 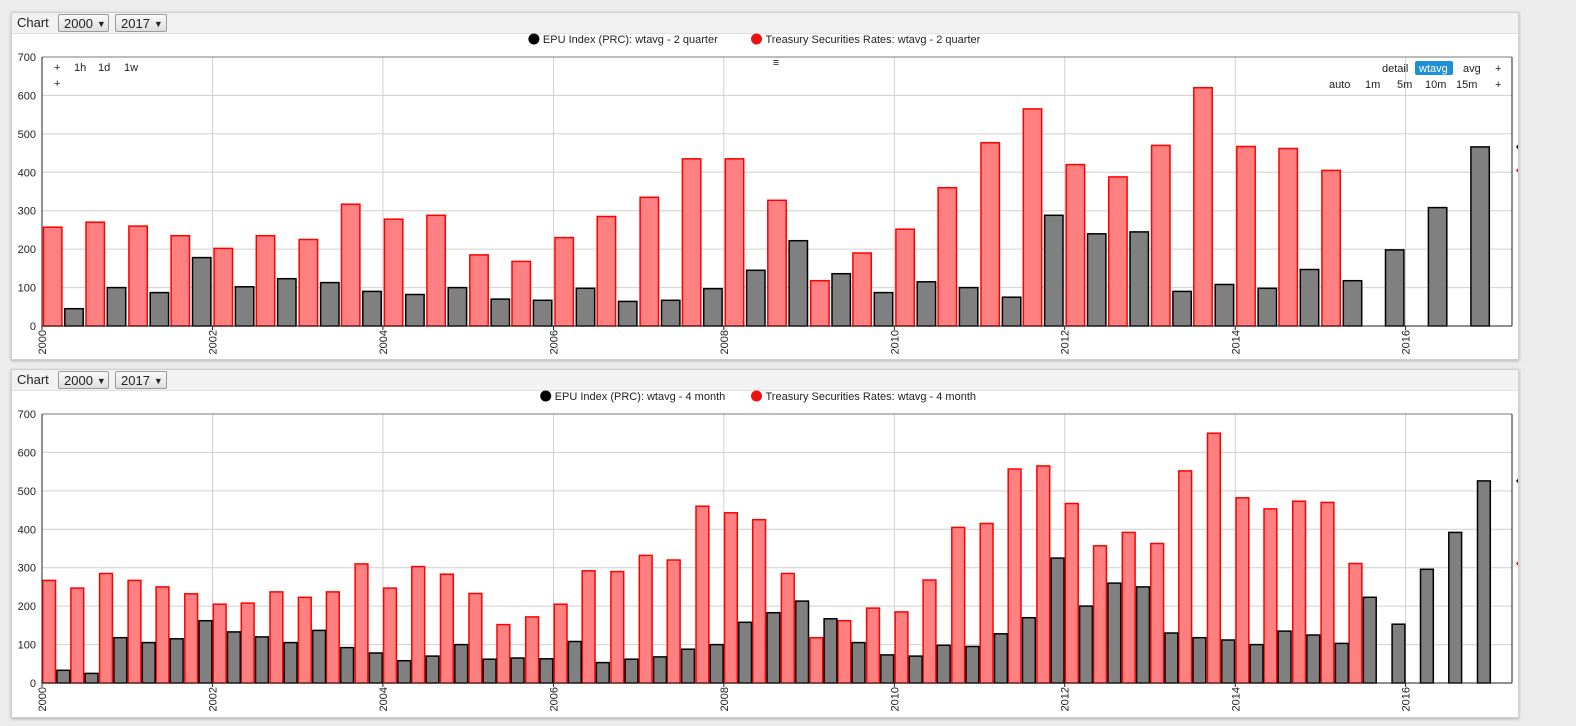 What do you see at coordinates (1395, 69) in the screenshot?
I see `detail-mode-button: detail` at bounding box center [1395, 69].